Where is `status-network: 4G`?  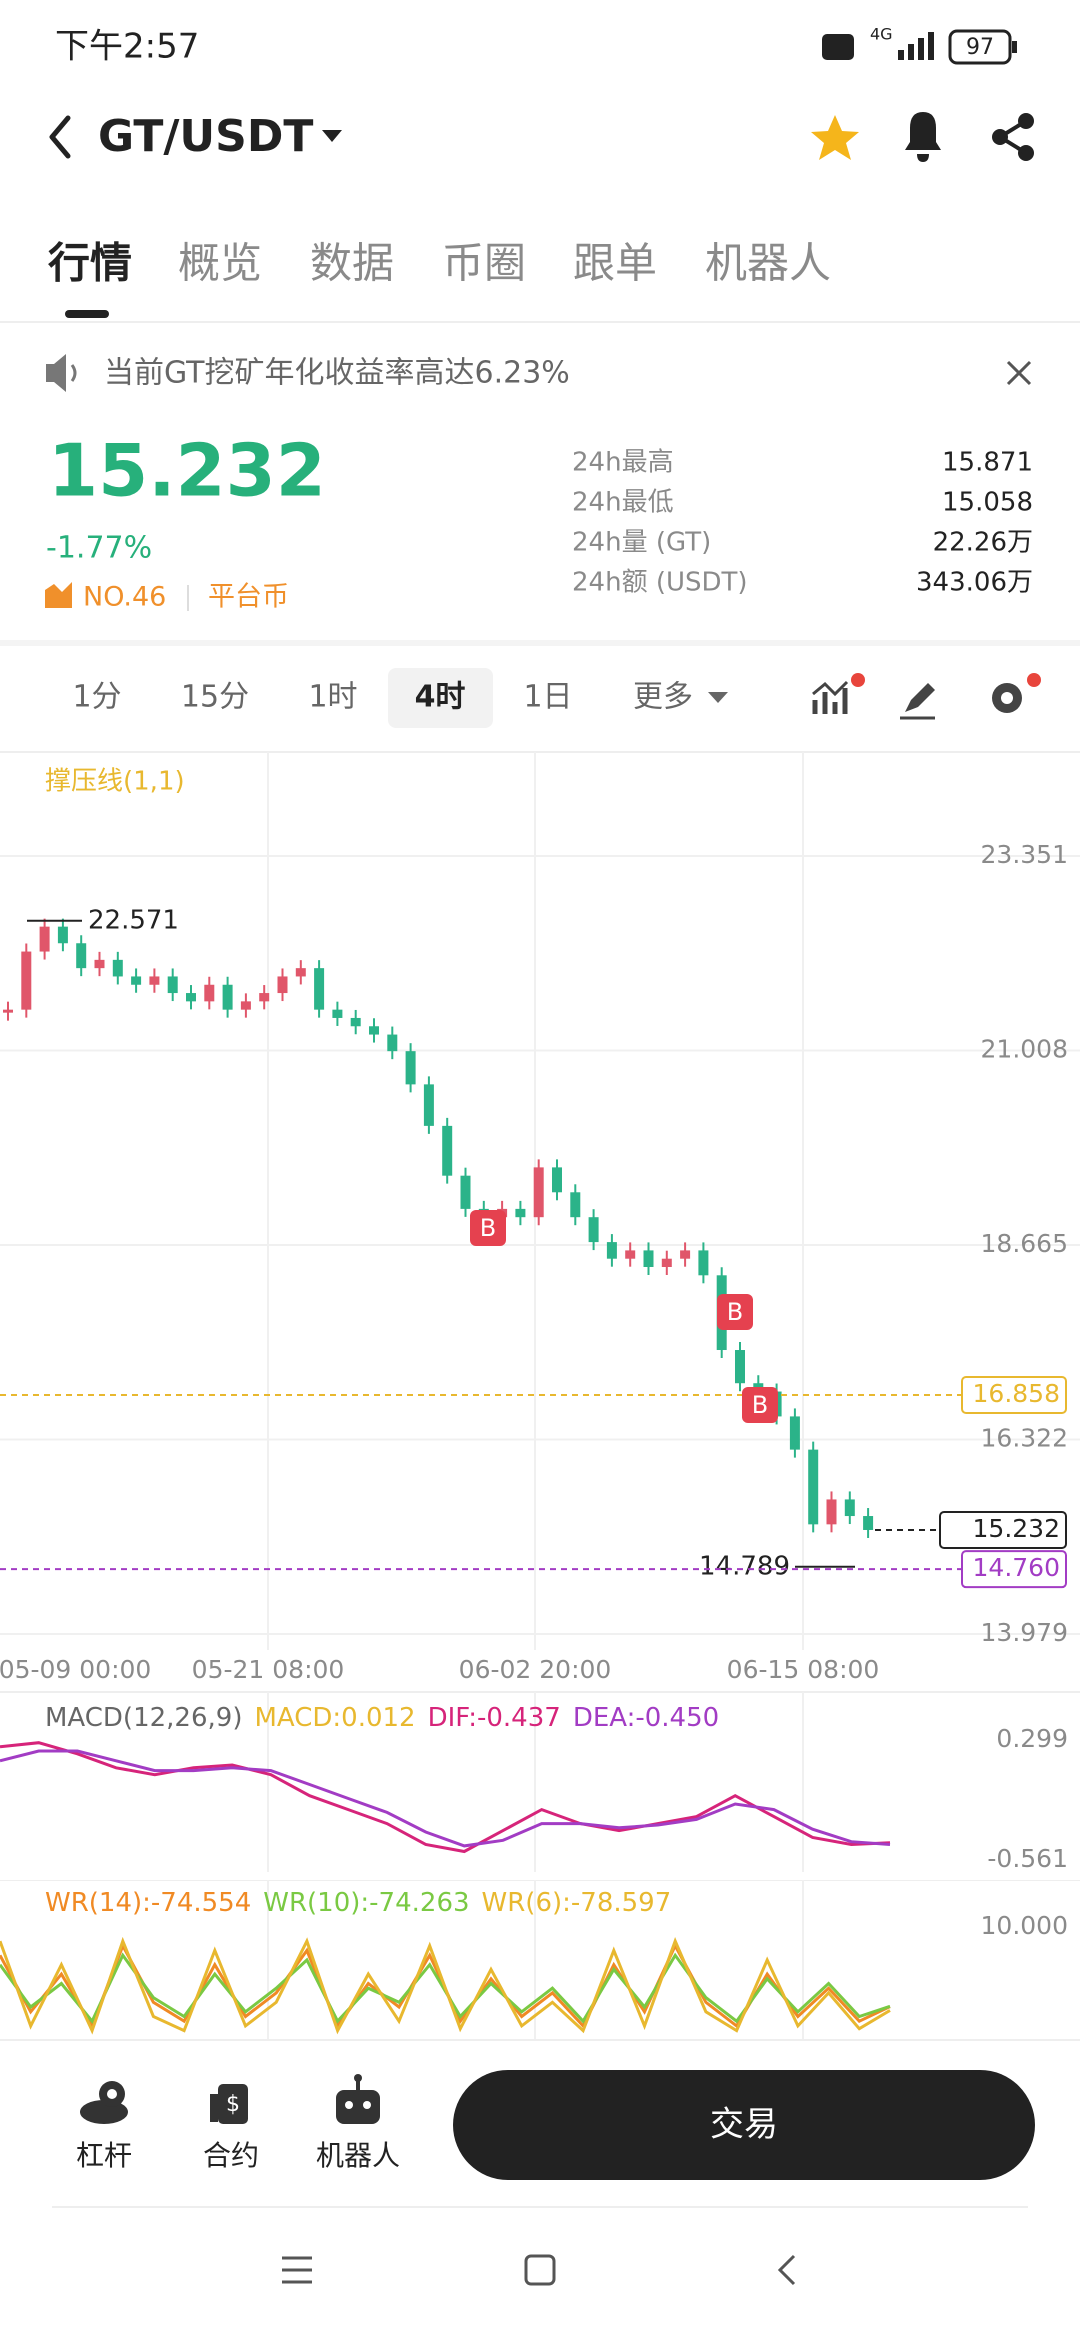 status-network: 4G is located at coordinates (881, 34).